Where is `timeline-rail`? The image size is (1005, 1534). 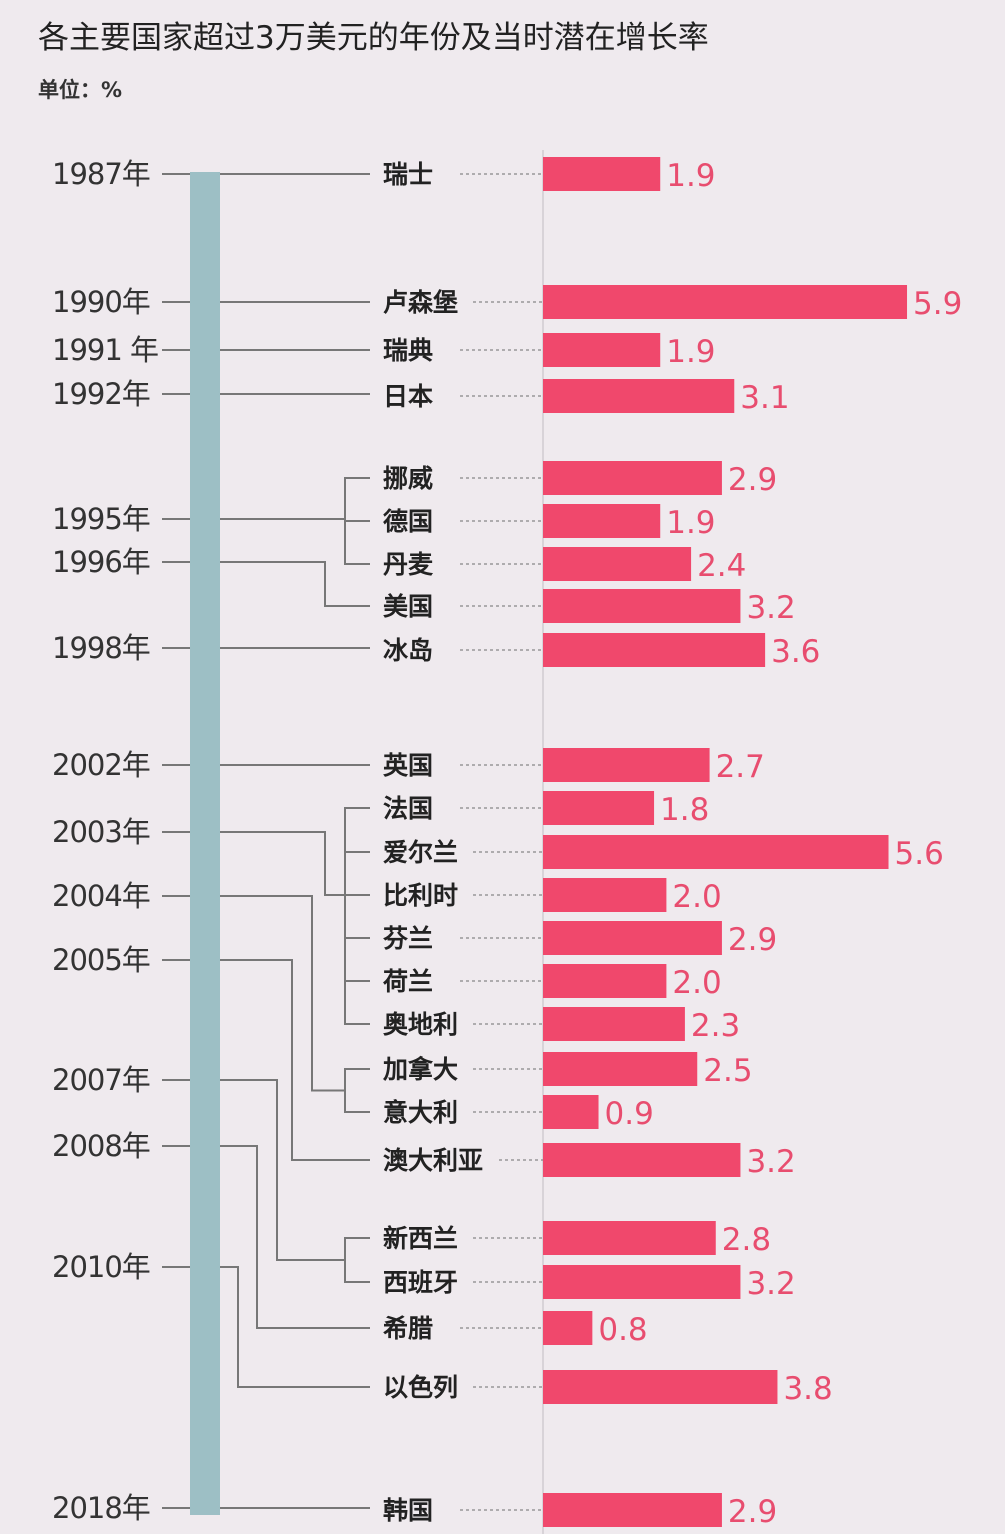
timeline-rail is located at coordinates (205, 843).